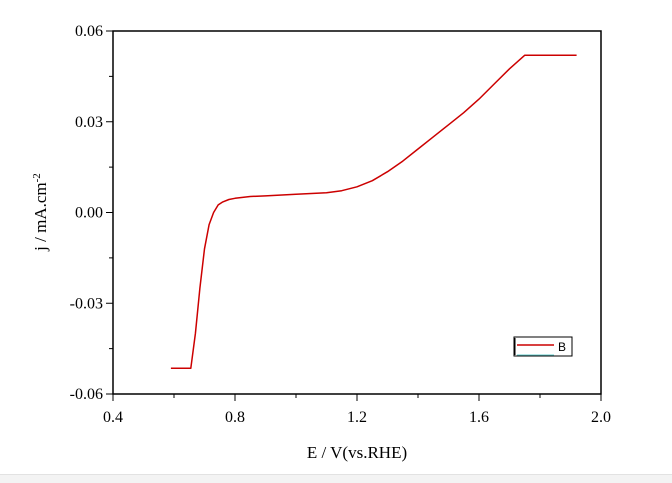 Image resolution: width=672 pixels, height=483 pixels. Describe the element at coordinates (562, 347) in the screenshot. I see `legend-label-B: B` at that location.